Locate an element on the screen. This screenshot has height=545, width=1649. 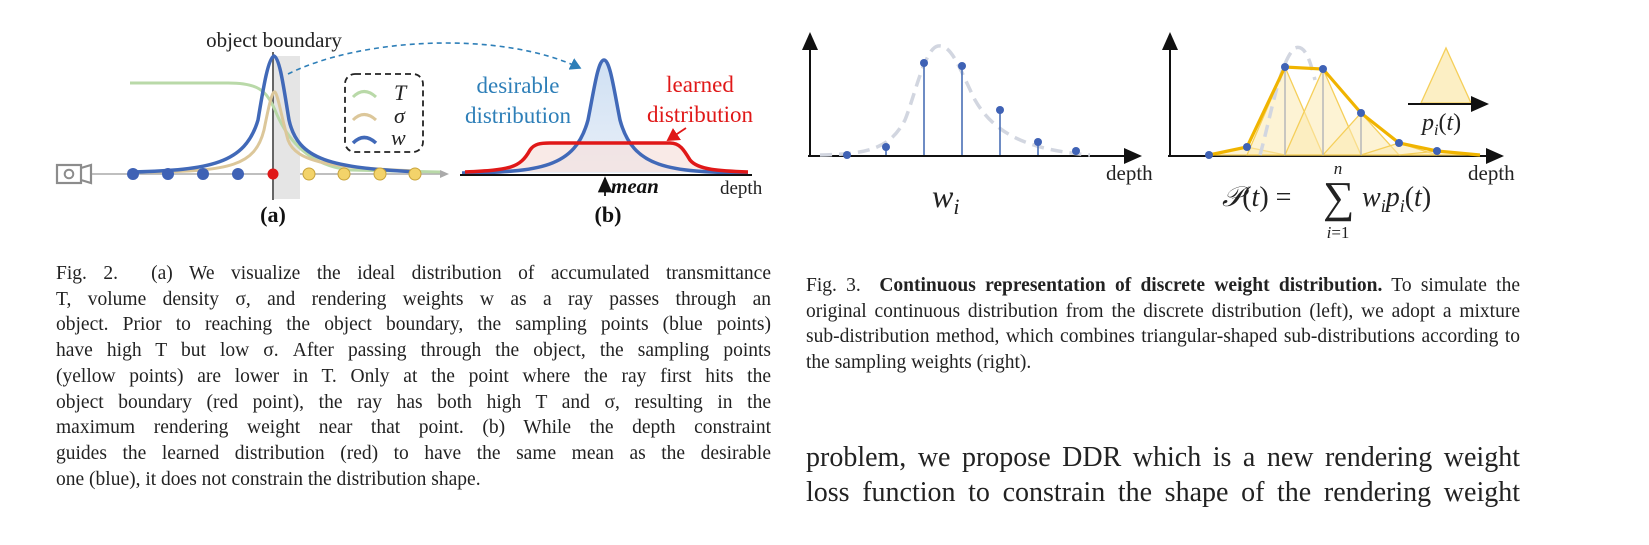
wi-label: wi is located at coordinates (945, 198).